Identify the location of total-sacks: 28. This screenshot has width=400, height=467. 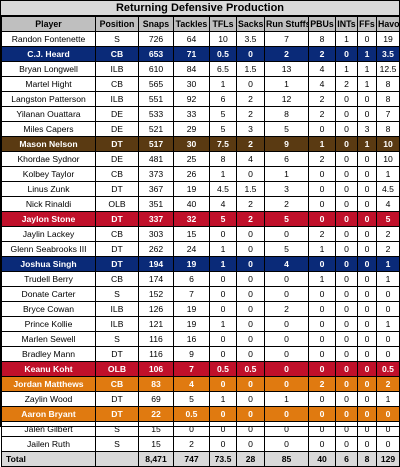
(250, 459).